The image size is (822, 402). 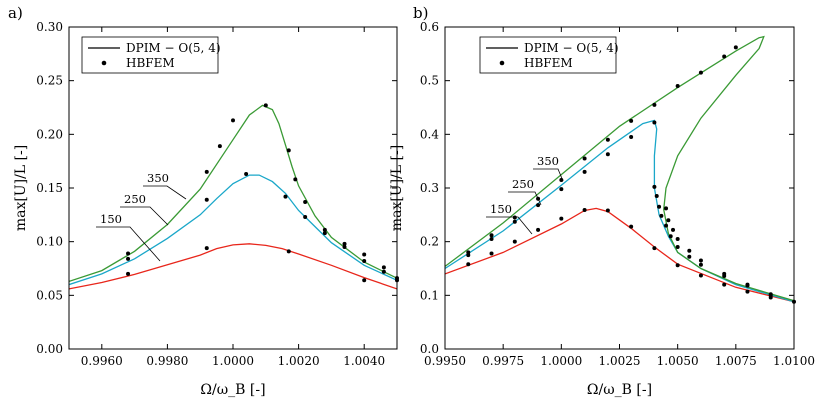 I want to click on panel-label: b), so click(x=420, y=13).